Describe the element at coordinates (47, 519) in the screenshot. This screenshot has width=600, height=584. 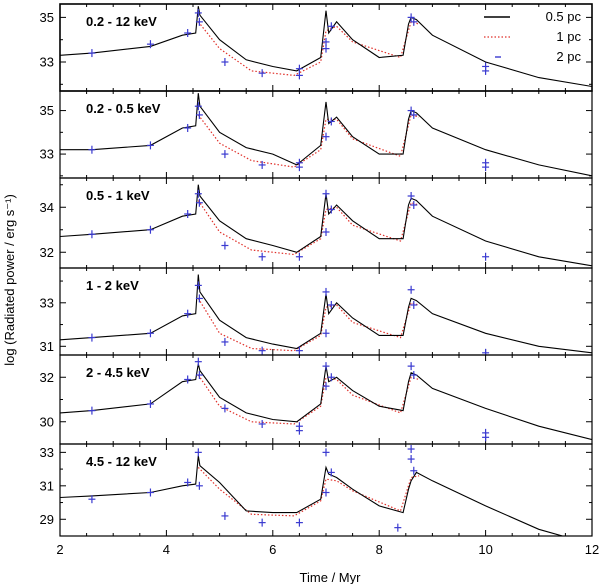
I see `y-tick-label: 29` at that location.